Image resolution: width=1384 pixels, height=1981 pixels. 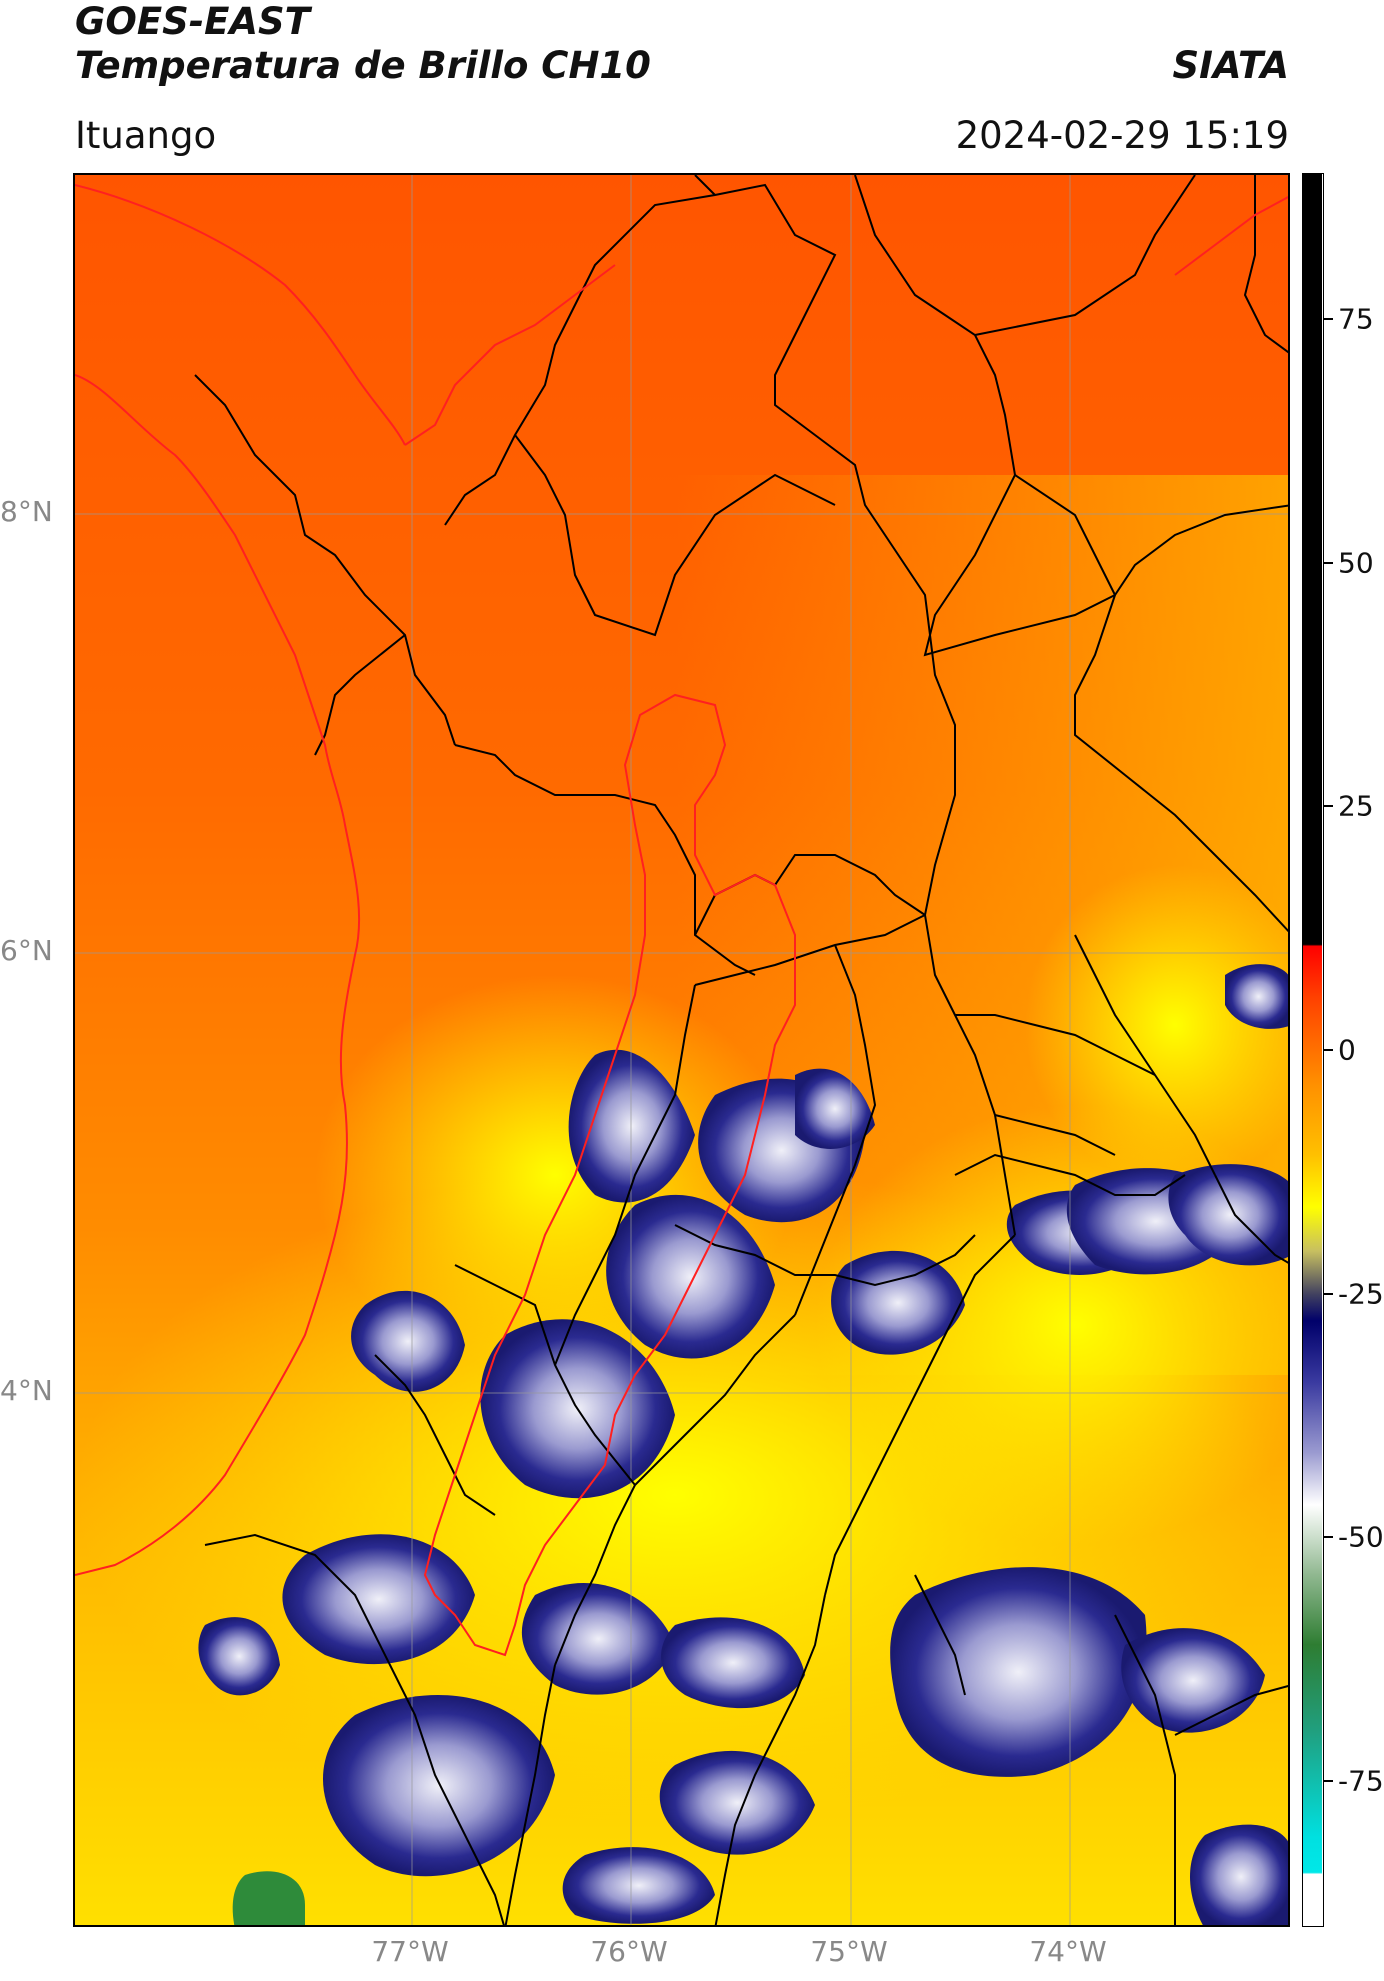 What do you see at coordinates (510, 355) in the screenshot?
I see `gulf-coast` at bounding box center [510, 355].